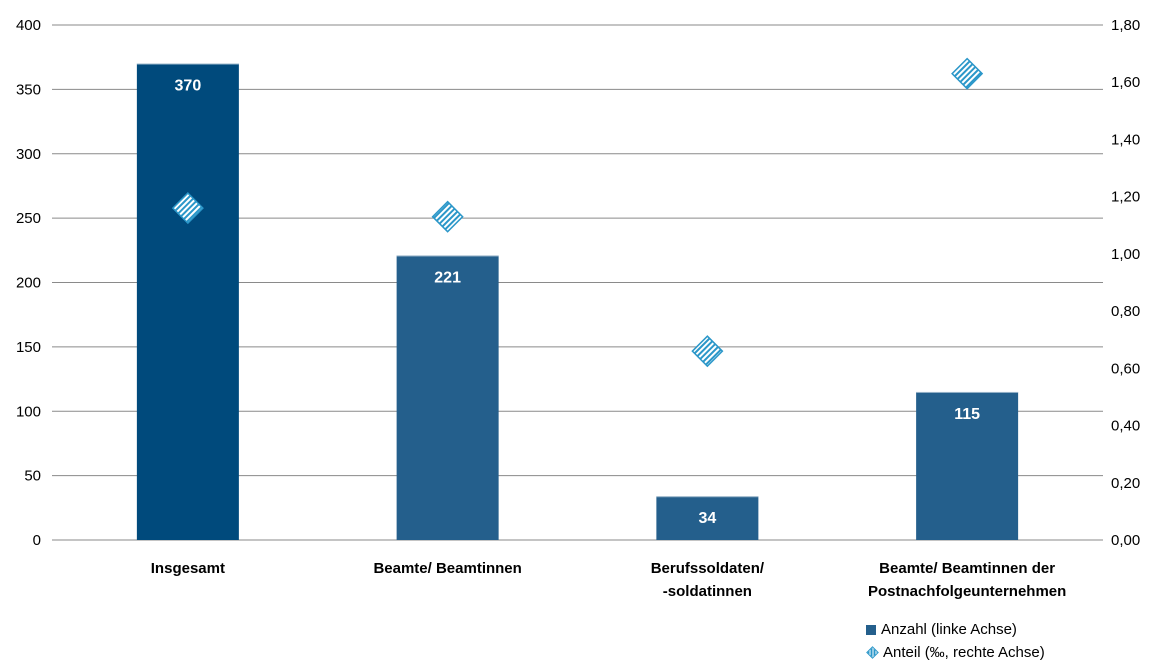 This screenshot has width=1149, height=670. What do you see at coordinates (28, 89) in the screenshot?
I see `left-tick-label: 350` at bounding box center [28, 89].